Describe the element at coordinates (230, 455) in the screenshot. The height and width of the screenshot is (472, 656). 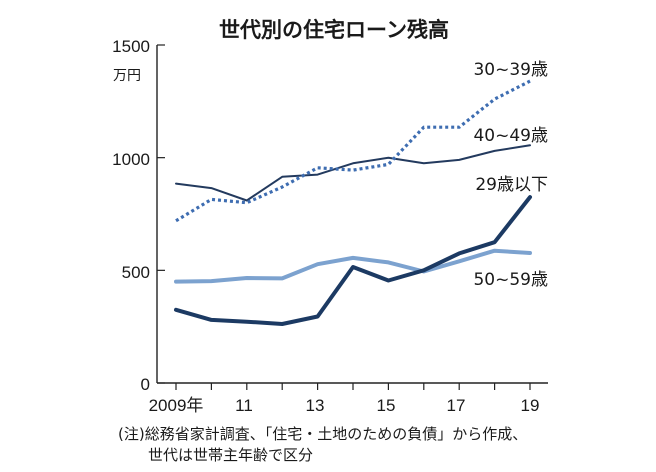
I see `footnote-line-2: 世代は世帯主年齢で区分` at that location.